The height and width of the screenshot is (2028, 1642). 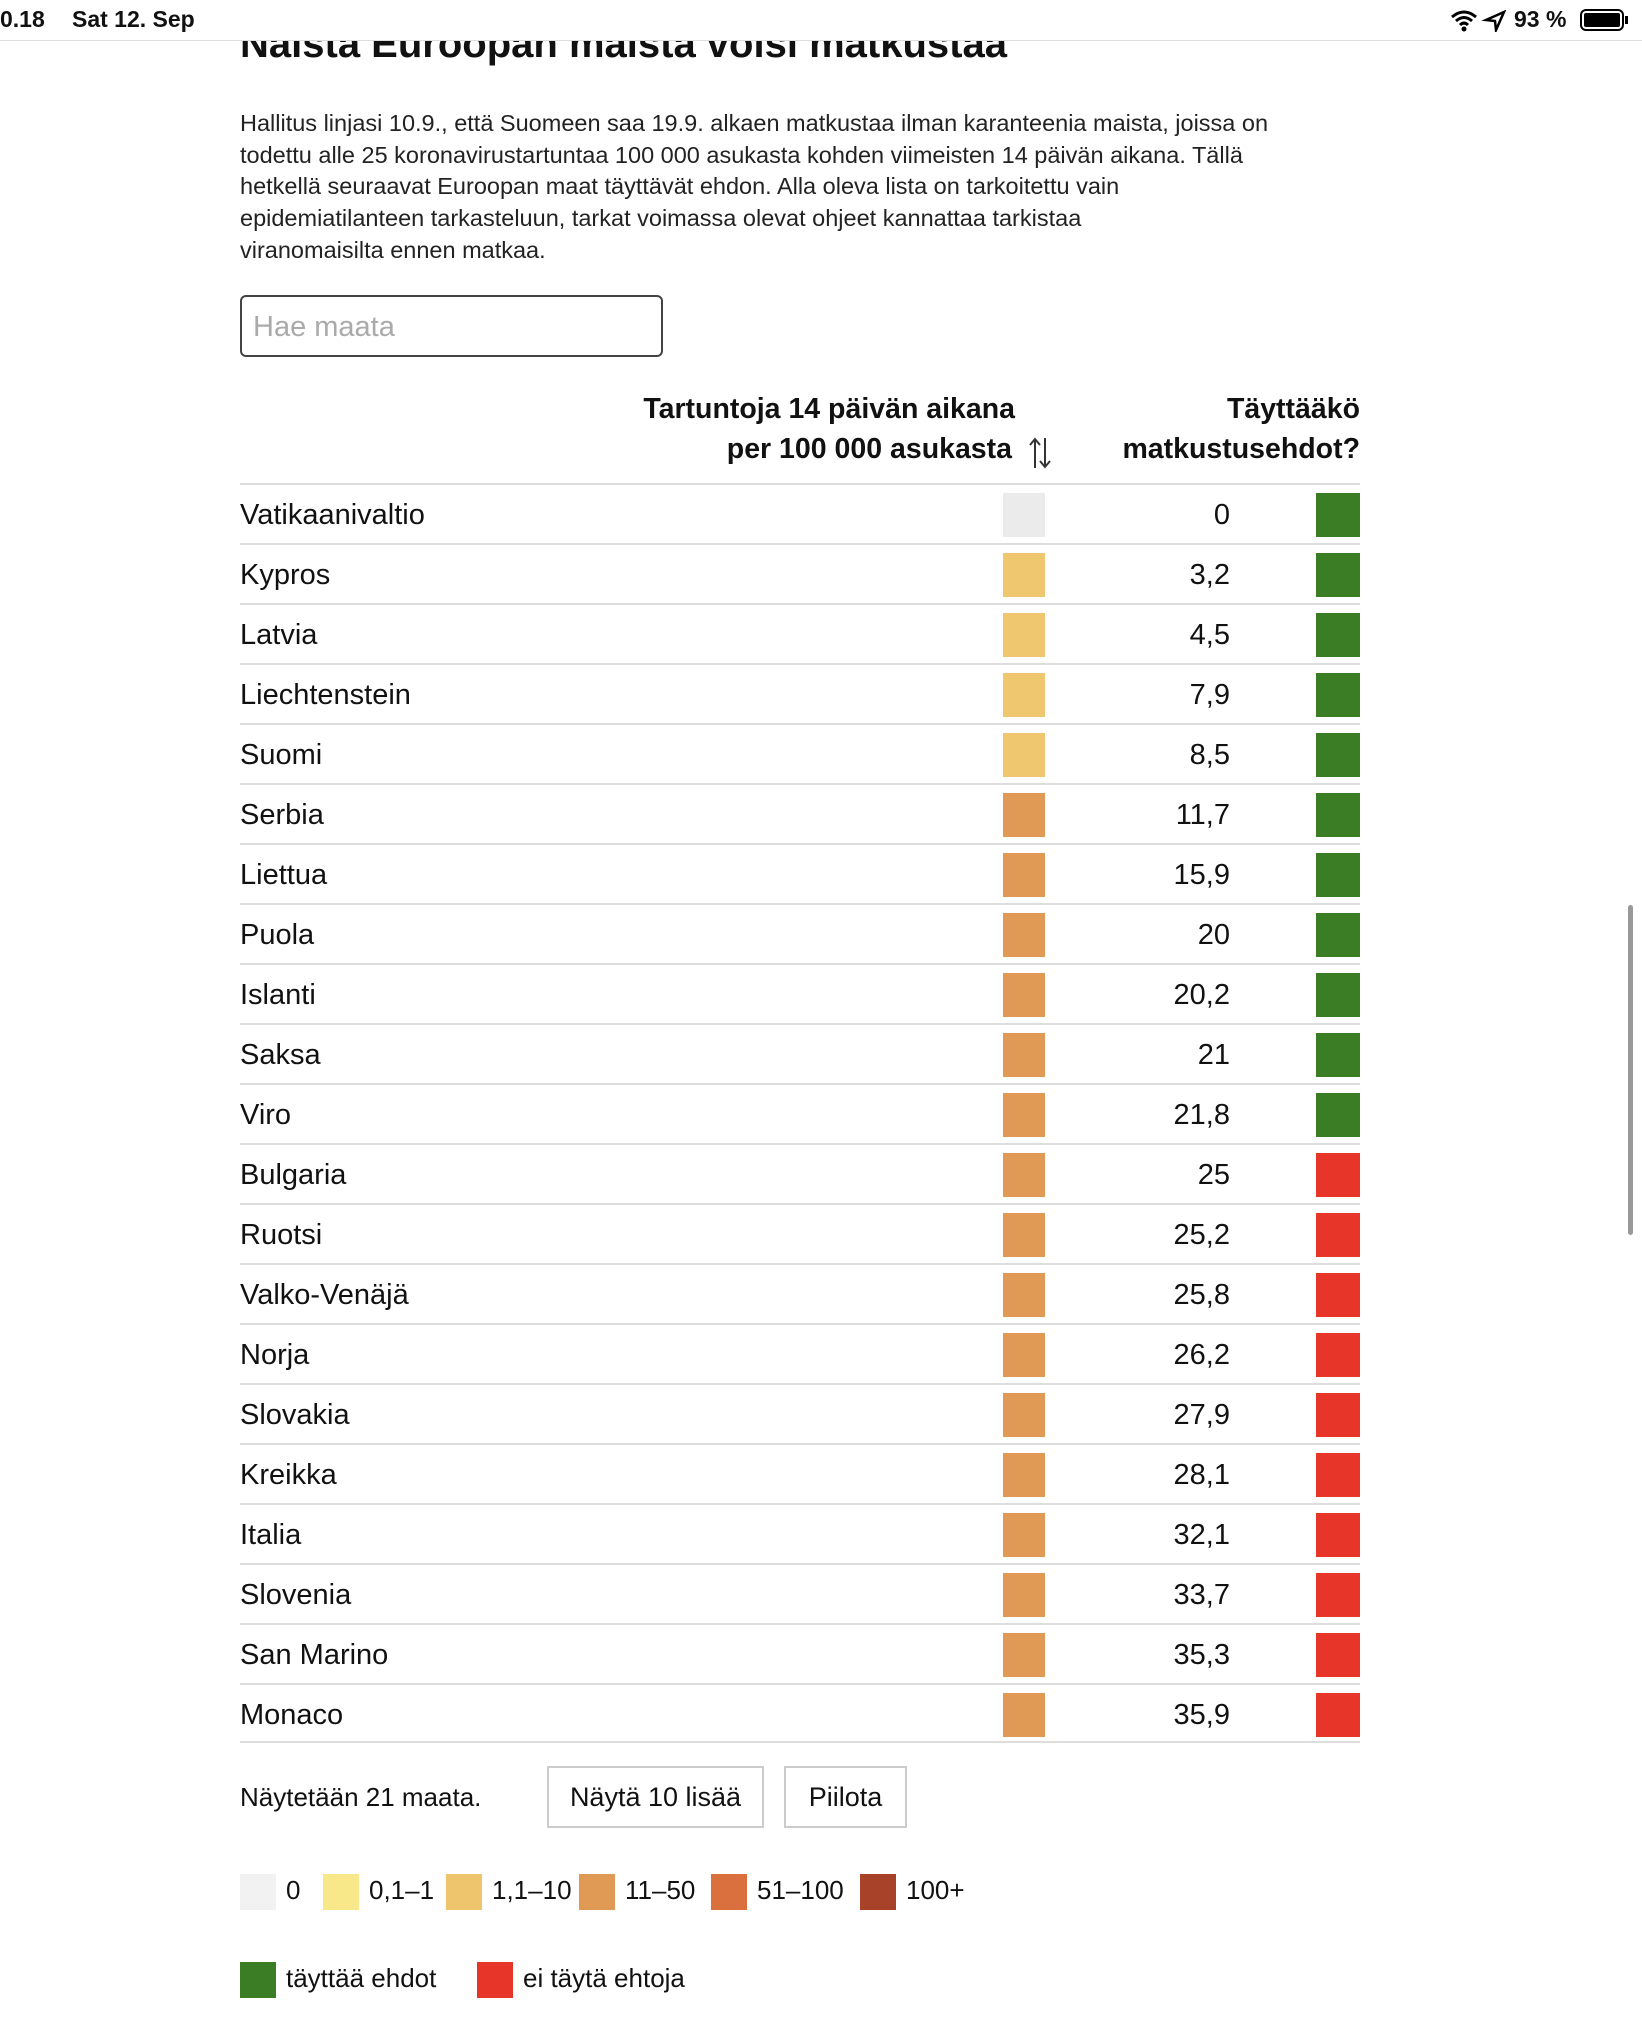 I want to click on case-rate: 27,9, so click(x=1201, y=1415).